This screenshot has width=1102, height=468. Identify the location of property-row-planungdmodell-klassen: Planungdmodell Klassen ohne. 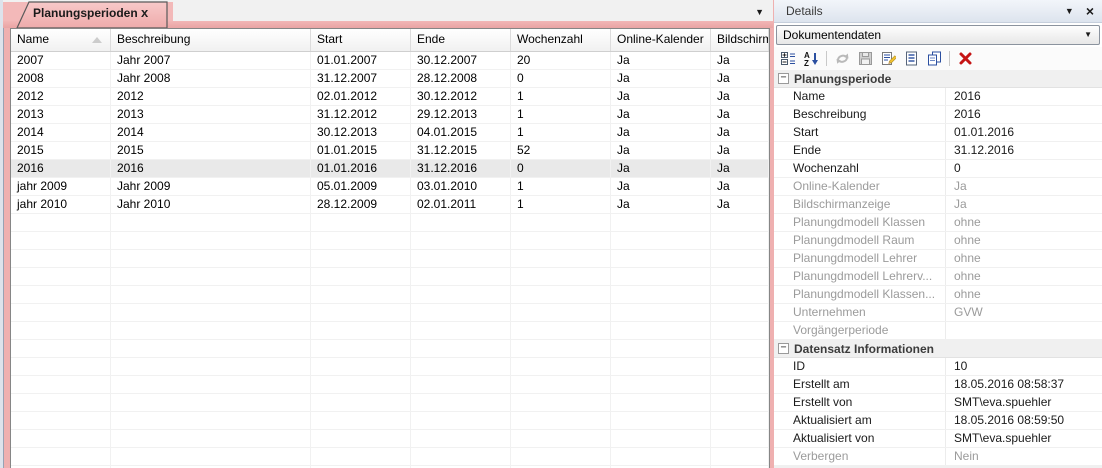
(938, 223).